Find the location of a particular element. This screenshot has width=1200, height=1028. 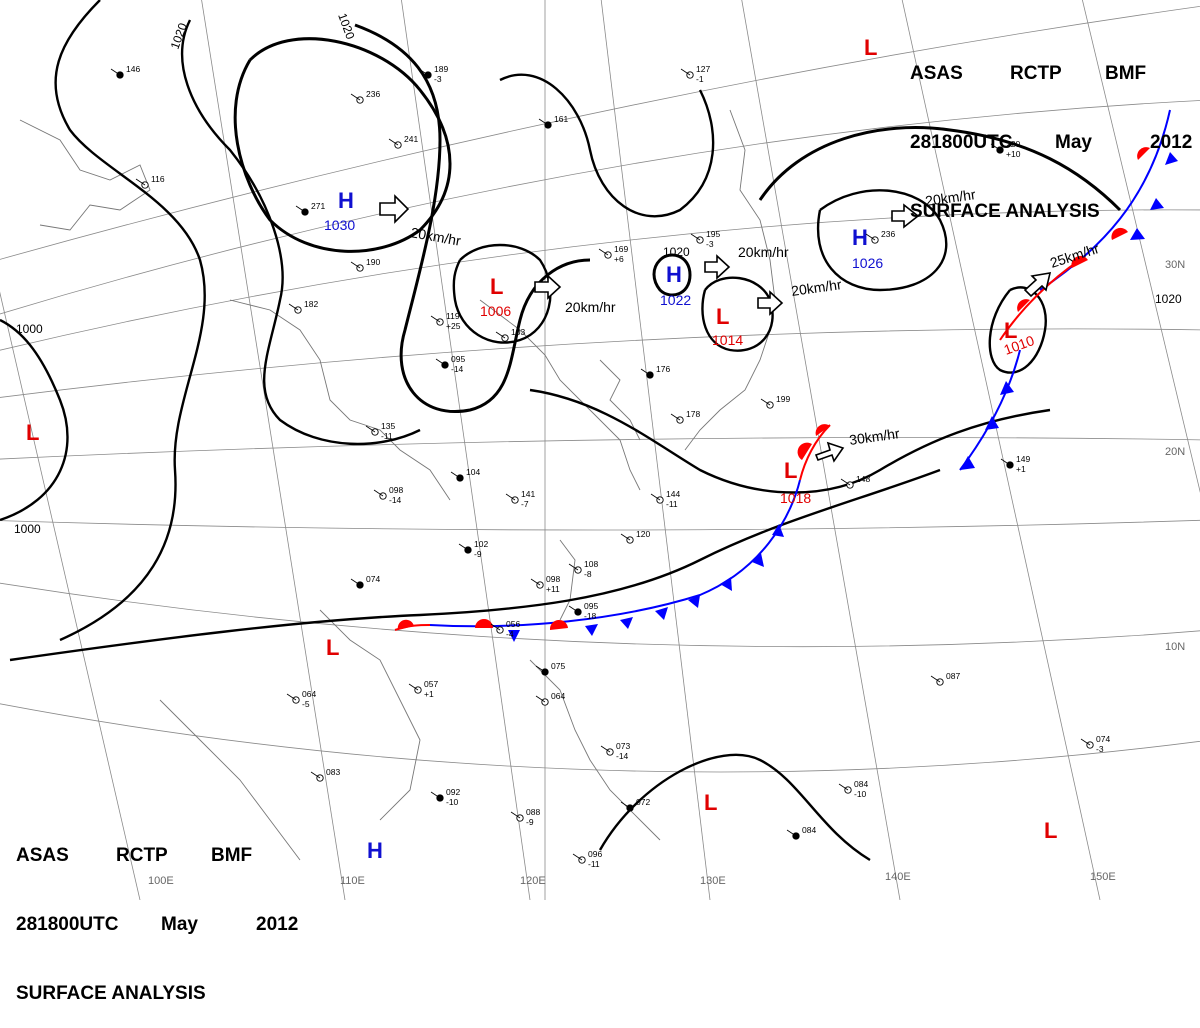

longitude-line-150e is located at coordinates (1140, 246).